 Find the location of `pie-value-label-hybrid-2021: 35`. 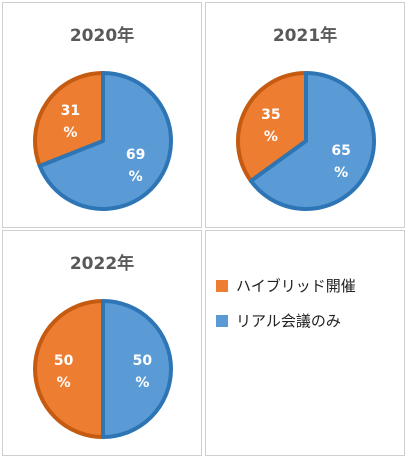

pie-value-label-hybrid-2021: 35 is located at coordinates (270, 115).